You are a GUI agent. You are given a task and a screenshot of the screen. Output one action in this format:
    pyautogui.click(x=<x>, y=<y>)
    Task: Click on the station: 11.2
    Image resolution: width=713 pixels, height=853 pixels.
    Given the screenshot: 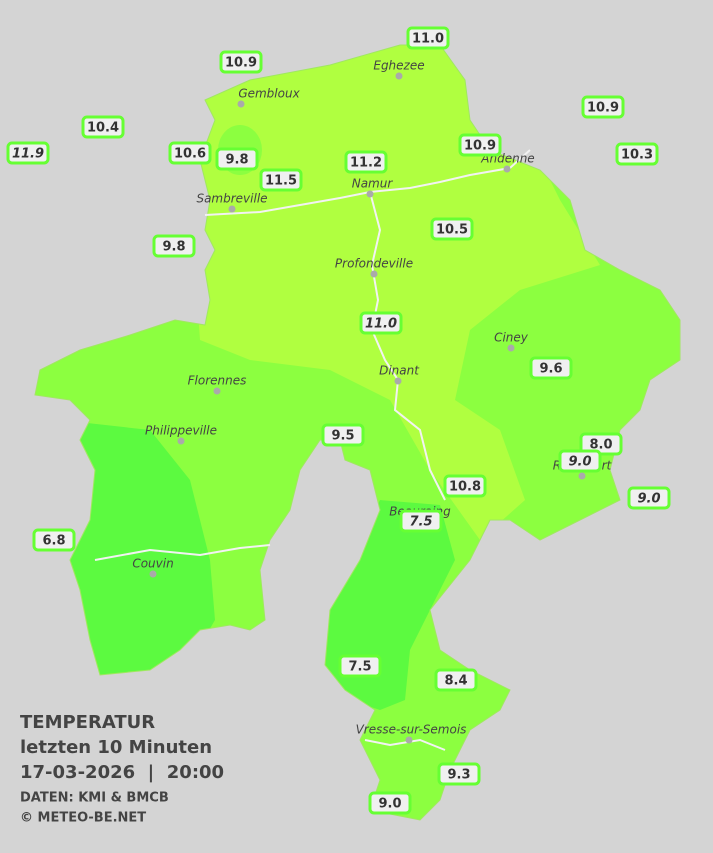 What is the action you would take?
    pyautogui.click(x=366, y=162)
    